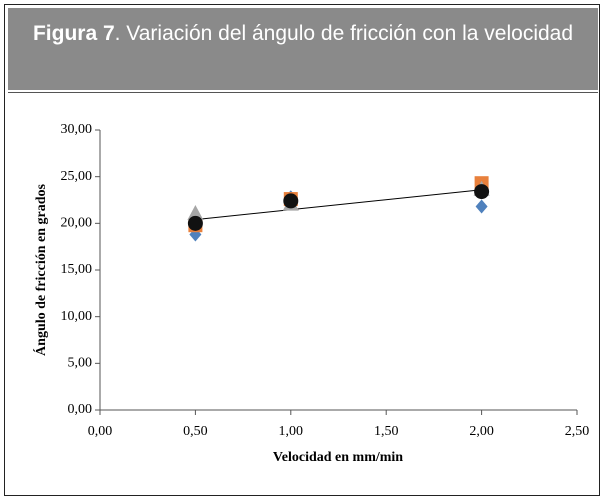 This screenshot has height=502, width=608. Describe the element at coordinates (77, 269) in the screenshot. I see `y-tick-label: 15,00` at that location.